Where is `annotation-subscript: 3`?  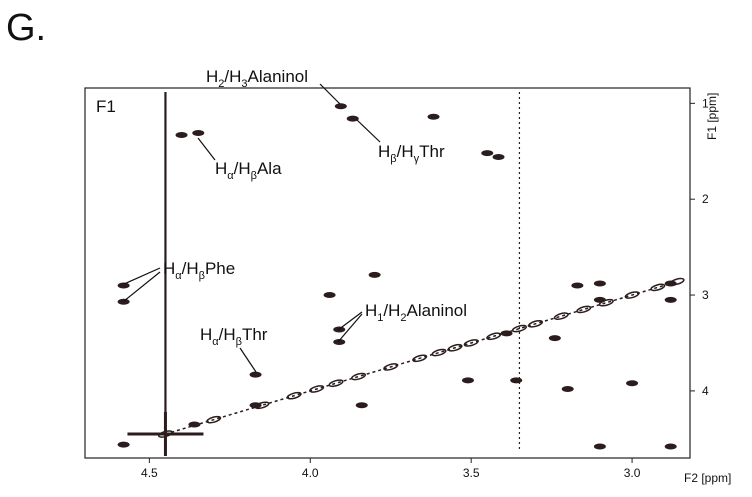 annotation-subscript: 3 is located at coordinates (244, 84).